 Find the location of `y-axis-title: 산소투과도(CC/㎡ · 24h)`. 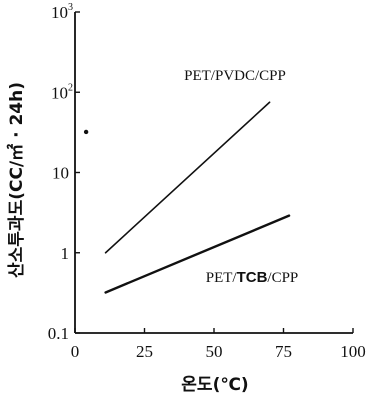

y-axis-title: 산소투과도(CC/㎡ · 24h) is located at coordinates (16, 180).